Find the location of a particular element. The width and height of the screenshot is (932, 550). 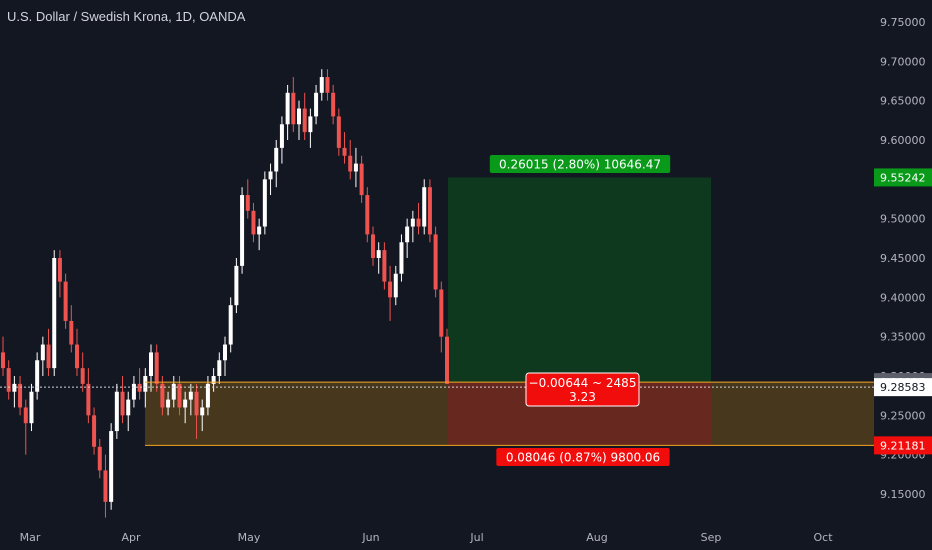

stop-label-bg is located at coordinates (583, 457).